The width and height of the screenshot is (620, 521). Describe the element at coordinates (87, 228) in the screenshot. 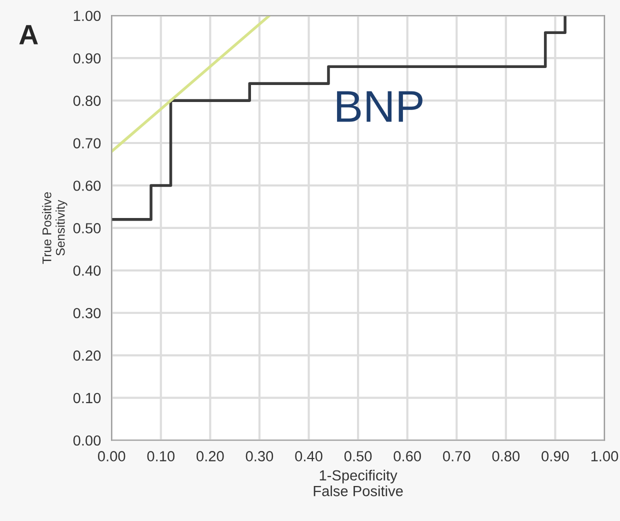

I see `y-tick-label: 0.50` at that location.